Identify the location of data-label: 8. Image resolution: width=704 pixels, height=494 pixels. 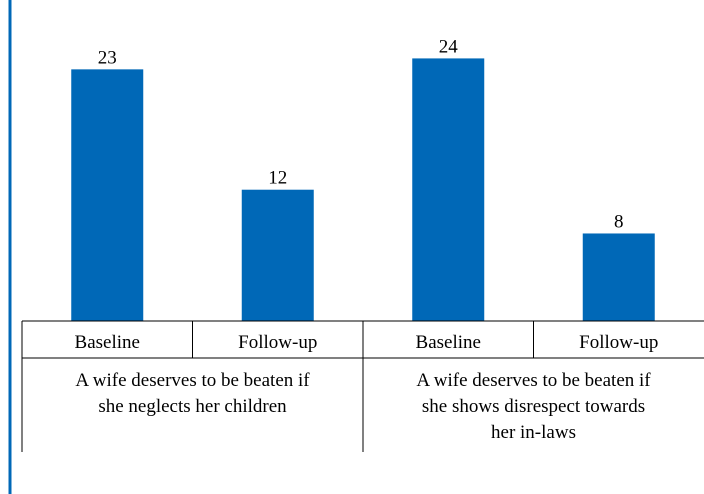
(619, 221).